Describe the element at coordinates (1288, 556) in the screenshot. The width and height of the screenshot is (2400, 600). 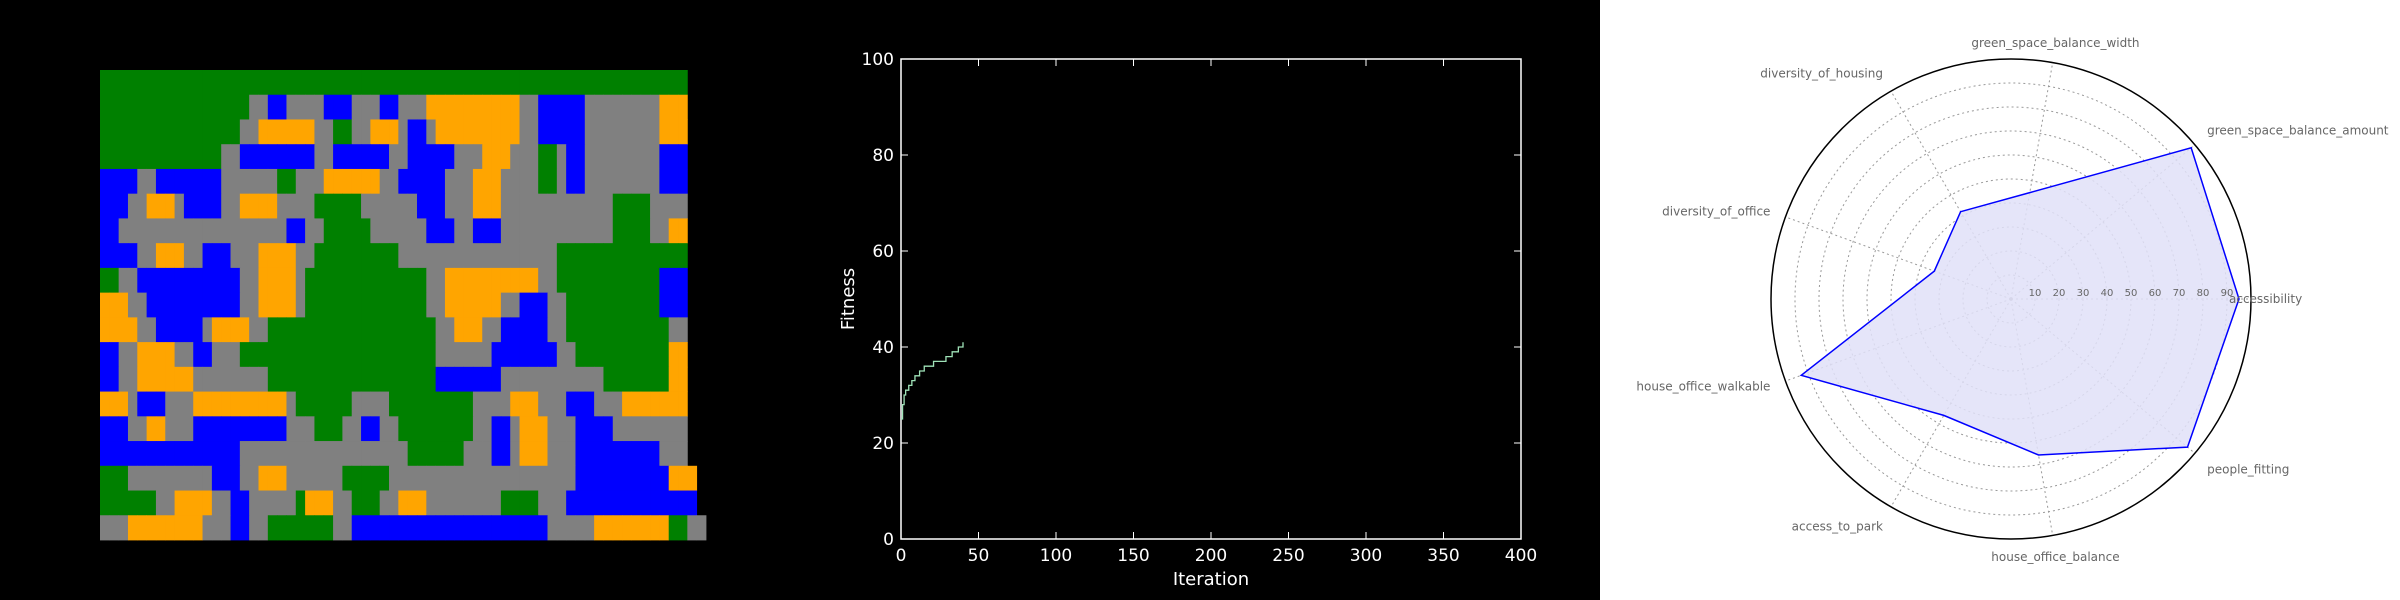
I see `x-tick-label: 250` at that location.